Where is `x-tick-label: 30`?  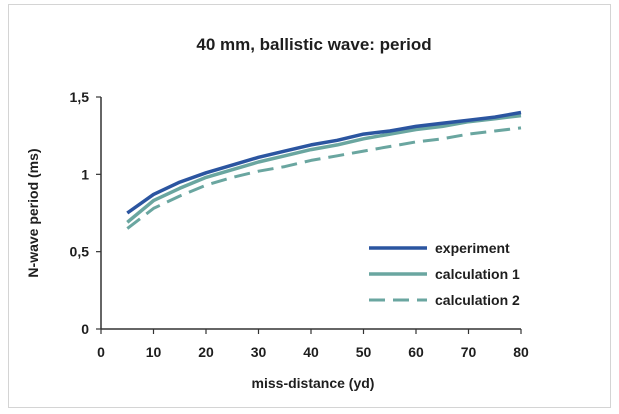 x-tick-label: 30 is located at coordinates (259, 352).